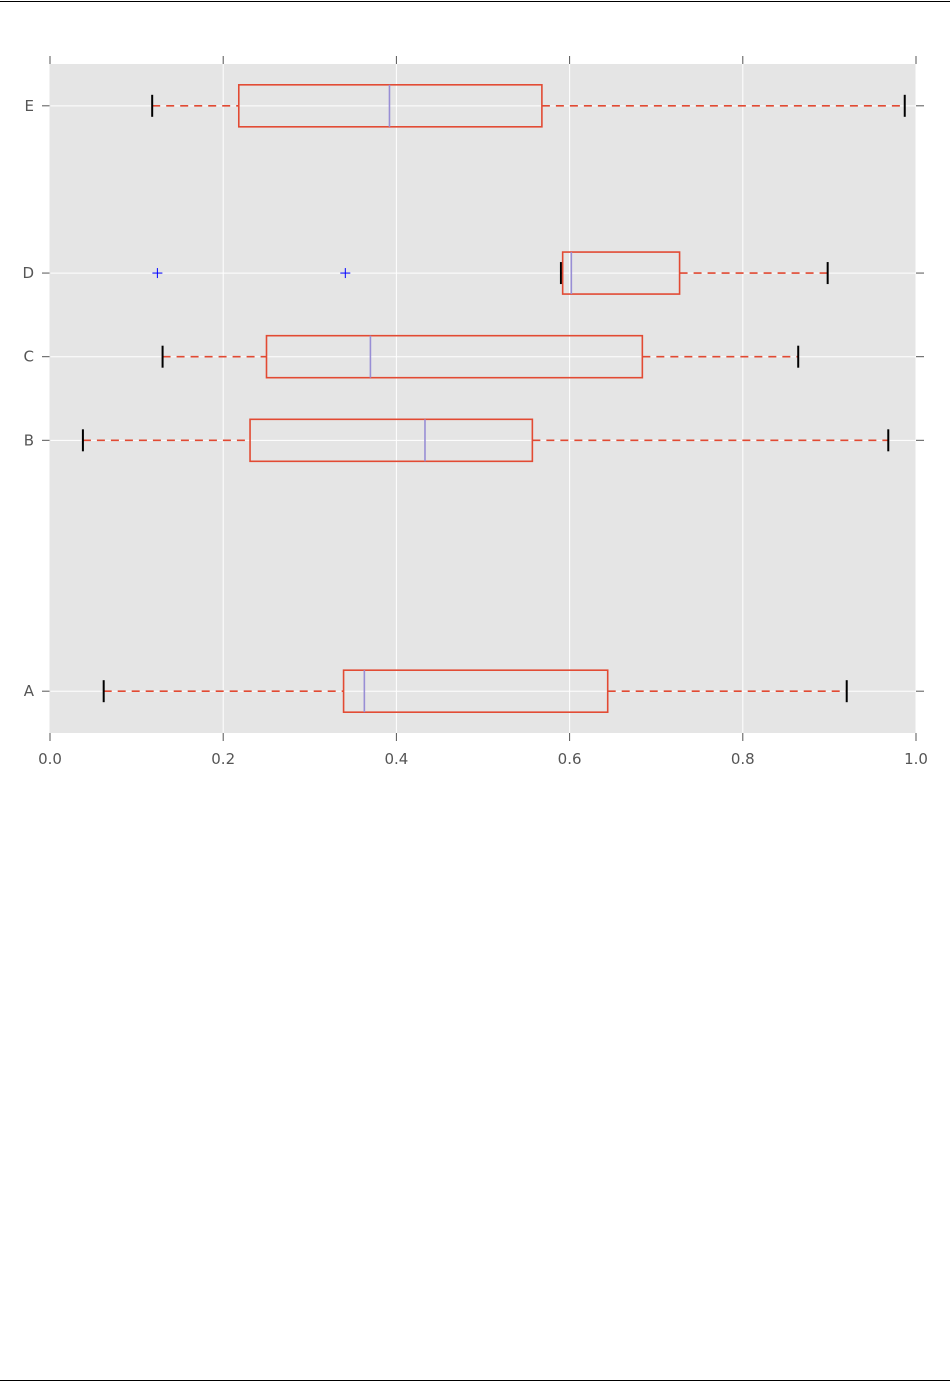  What do you see at coordinates (28, 273) in the screenshot?
I see `y-tick-label-D: D` at bounding box center [28, 273].